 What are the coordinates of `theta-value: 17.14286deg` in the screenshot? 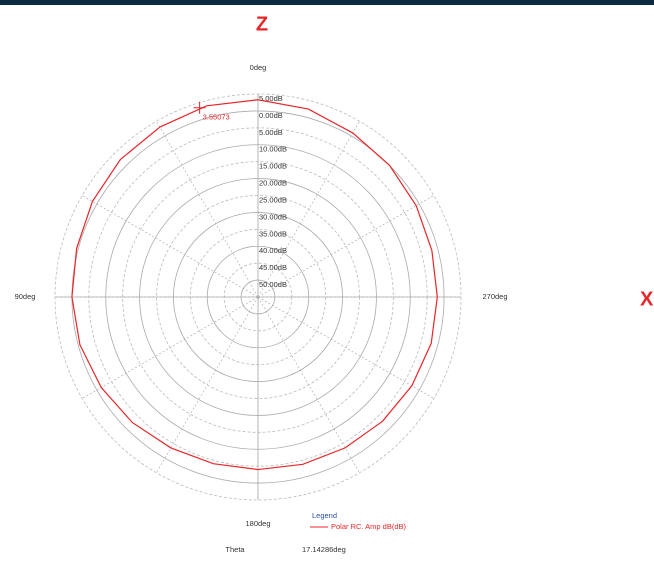 It's located at (324, 549).